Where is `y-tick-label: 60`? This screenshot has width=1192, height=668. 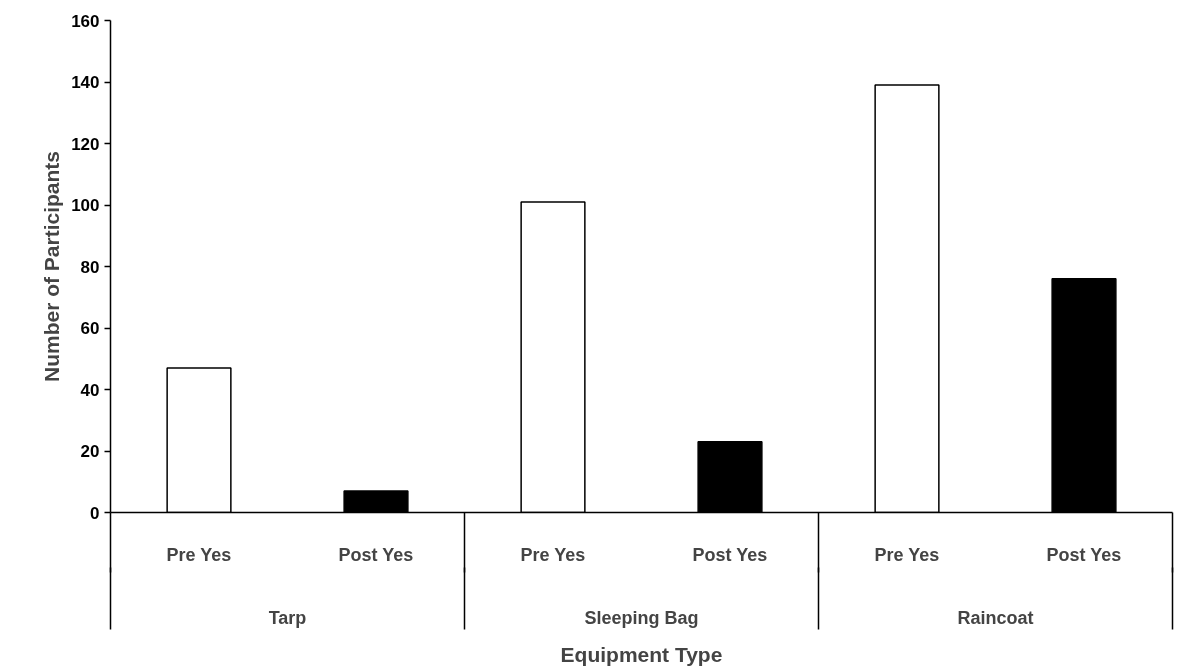 y-tick-label: 60 is located at coordinates (90, 328).